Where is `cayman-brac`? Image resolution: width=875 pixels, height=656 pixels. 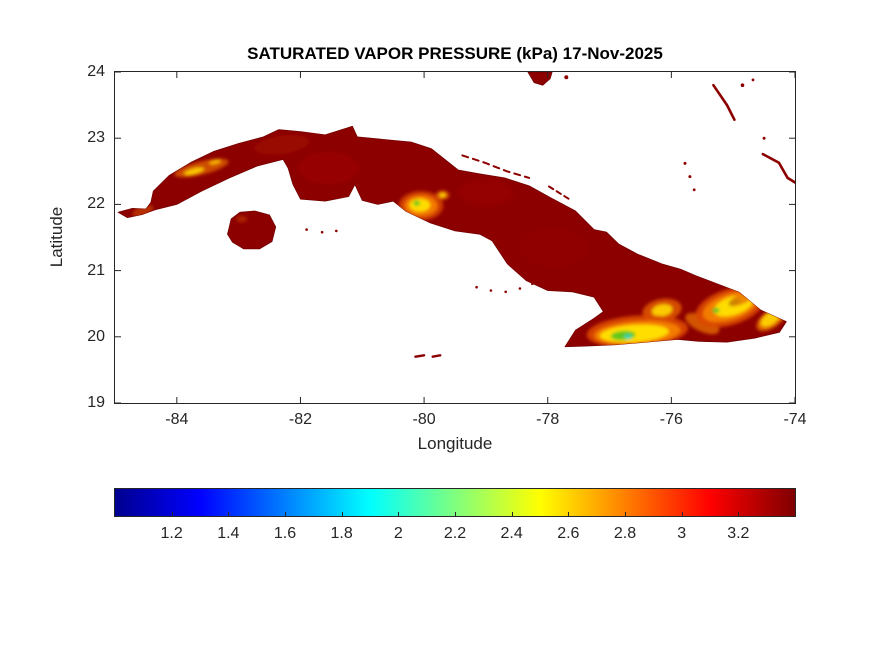
cayman-brac is located at coordinates (420, 356).